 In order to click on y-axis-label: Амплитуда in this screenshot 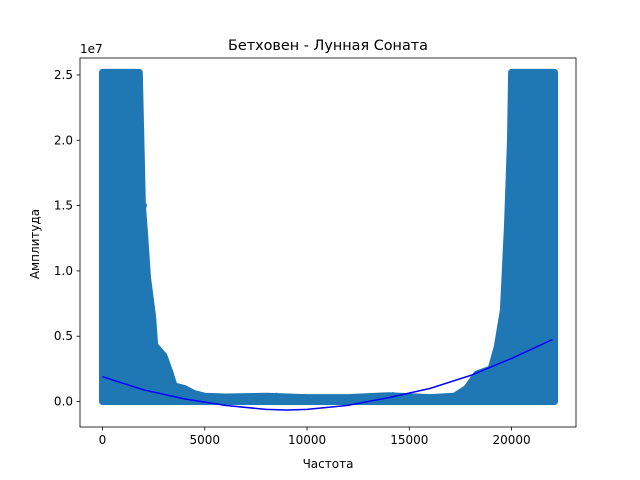, I will do `click(35, 244)`.